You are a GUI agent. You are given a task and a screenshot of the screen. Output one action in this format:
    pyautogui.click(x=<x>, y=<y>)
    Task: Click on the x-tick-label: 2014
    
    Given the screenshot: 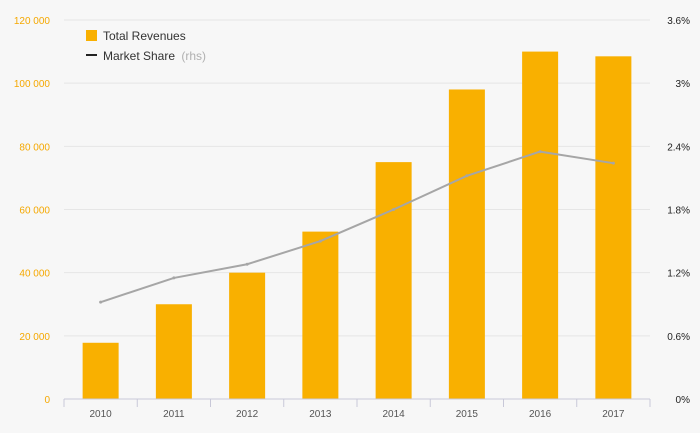 What is the action you would take?
    pyautogui.click(x=394, y=414)
    